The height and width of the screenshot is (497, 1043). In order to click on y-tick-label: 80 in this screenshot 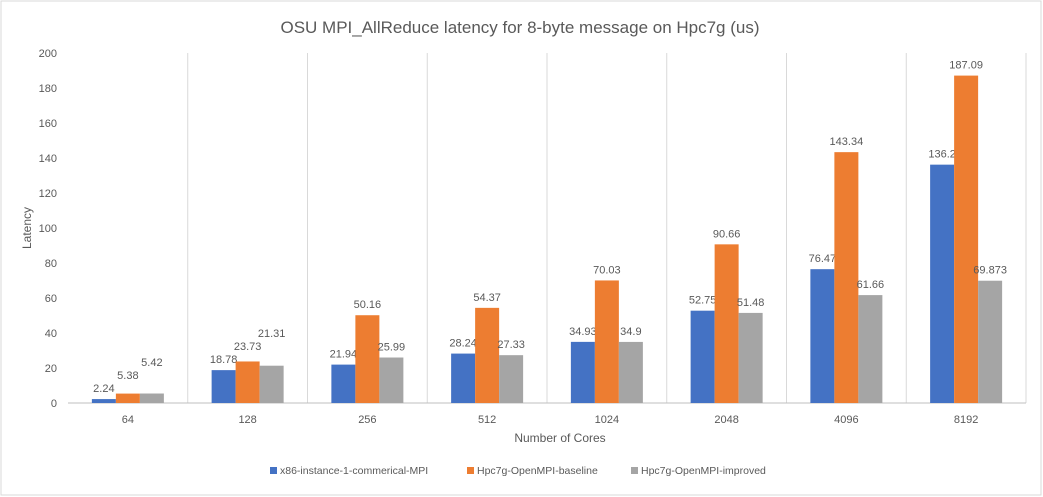, I will do `click(51, 264)`.